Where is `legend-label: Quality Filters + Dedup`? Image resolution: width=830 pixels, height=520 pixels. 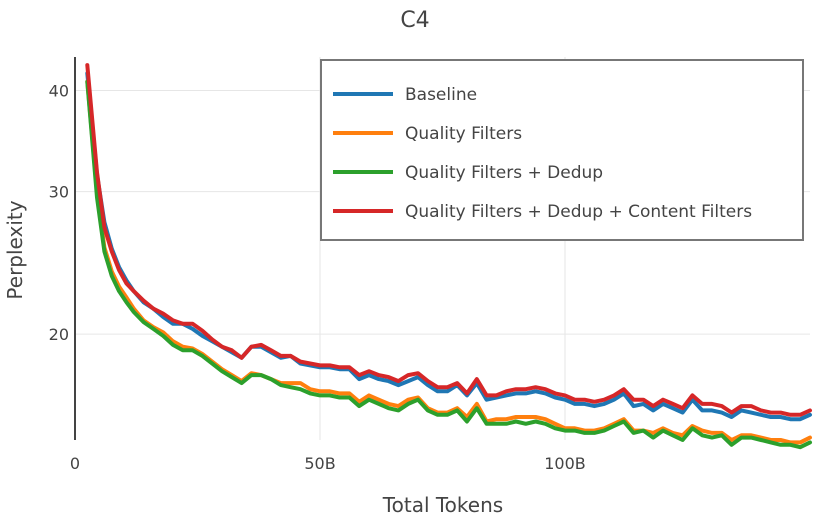 legend-label: Quality Filters + Dedup is located at coordinates (504, 173).